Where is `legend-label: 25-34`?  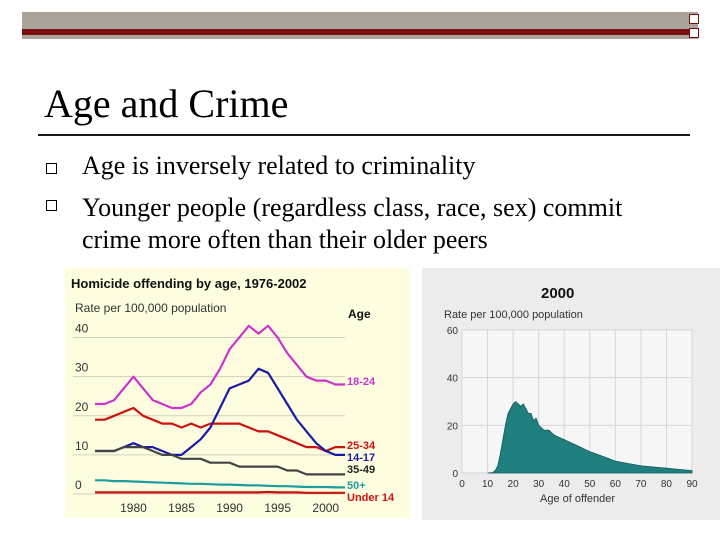 legend-label: 25-34 is located at coordinates (361, 446).